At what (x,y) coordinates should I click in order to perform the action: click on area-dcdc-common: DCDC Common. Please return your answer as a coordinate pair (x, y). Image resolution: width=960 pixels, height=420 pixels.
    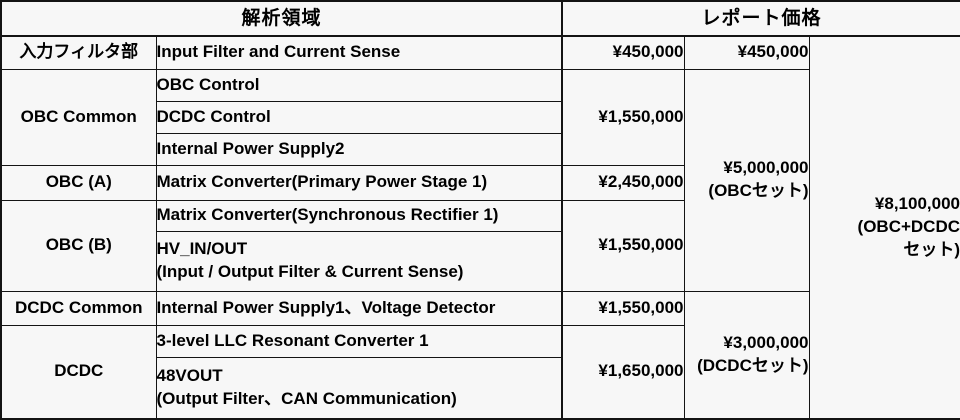
    Looking at the image, I should click on (78, 308).